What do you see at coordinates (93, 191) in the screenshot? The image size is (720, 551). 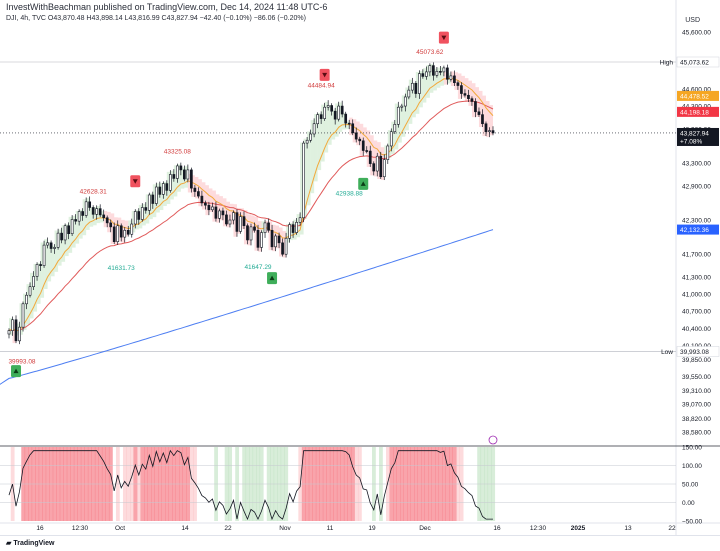 I see `annotation-label: 42628.31` at bounding box center [93, 191].